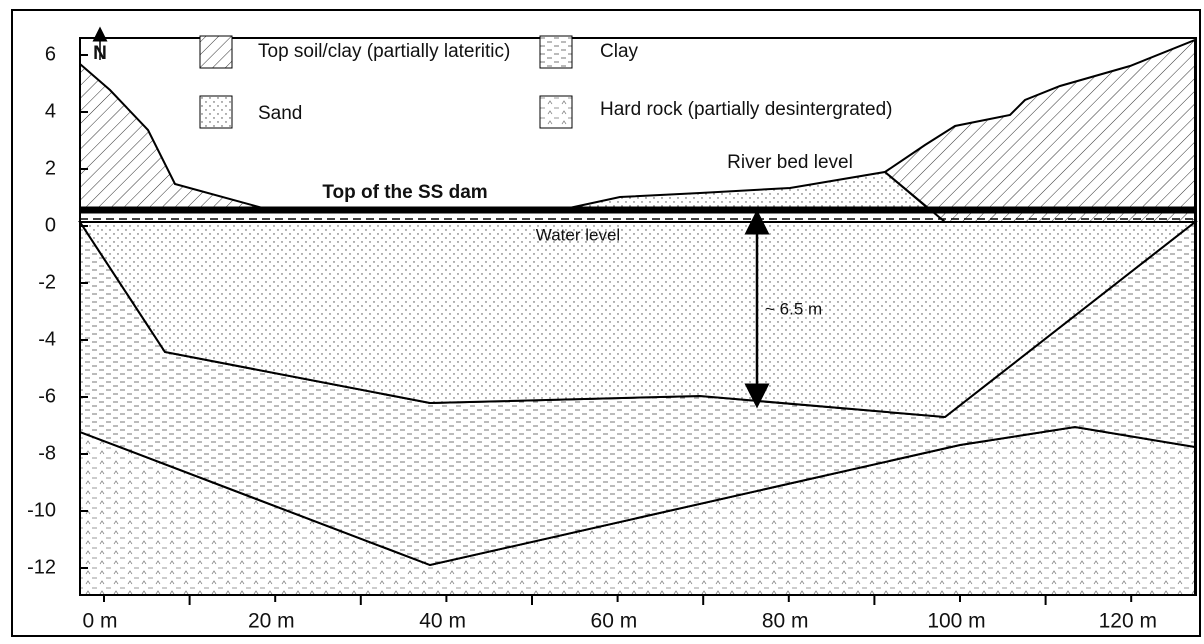 This screenshot has height=644, width=1204. What do you see at coordinates (619, 51) in the screenshot?
I see `legend-label: Clay` at bounding box center [619, 51].